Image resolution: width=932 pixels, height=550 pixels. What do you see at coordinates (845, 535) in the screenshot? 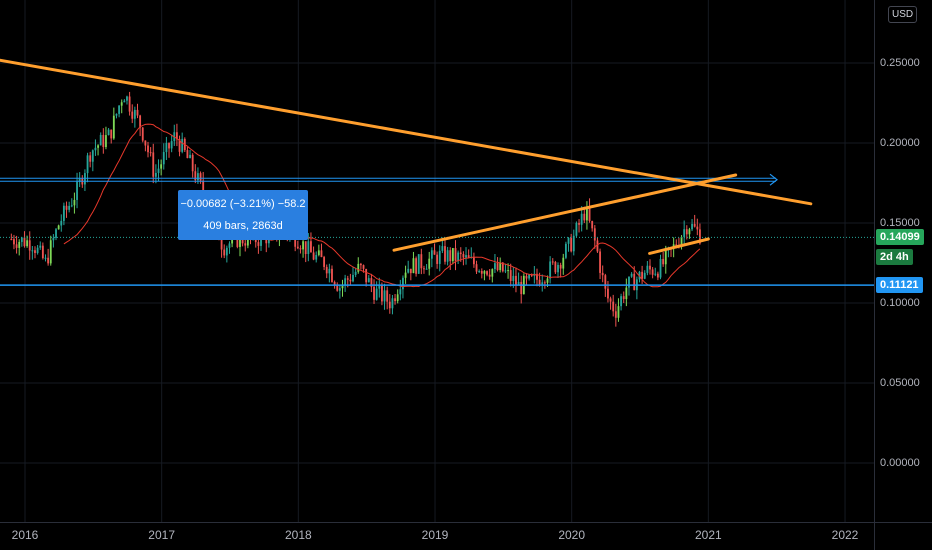
I see `time-tick-label: 2022` at bounding box center [845, 535].